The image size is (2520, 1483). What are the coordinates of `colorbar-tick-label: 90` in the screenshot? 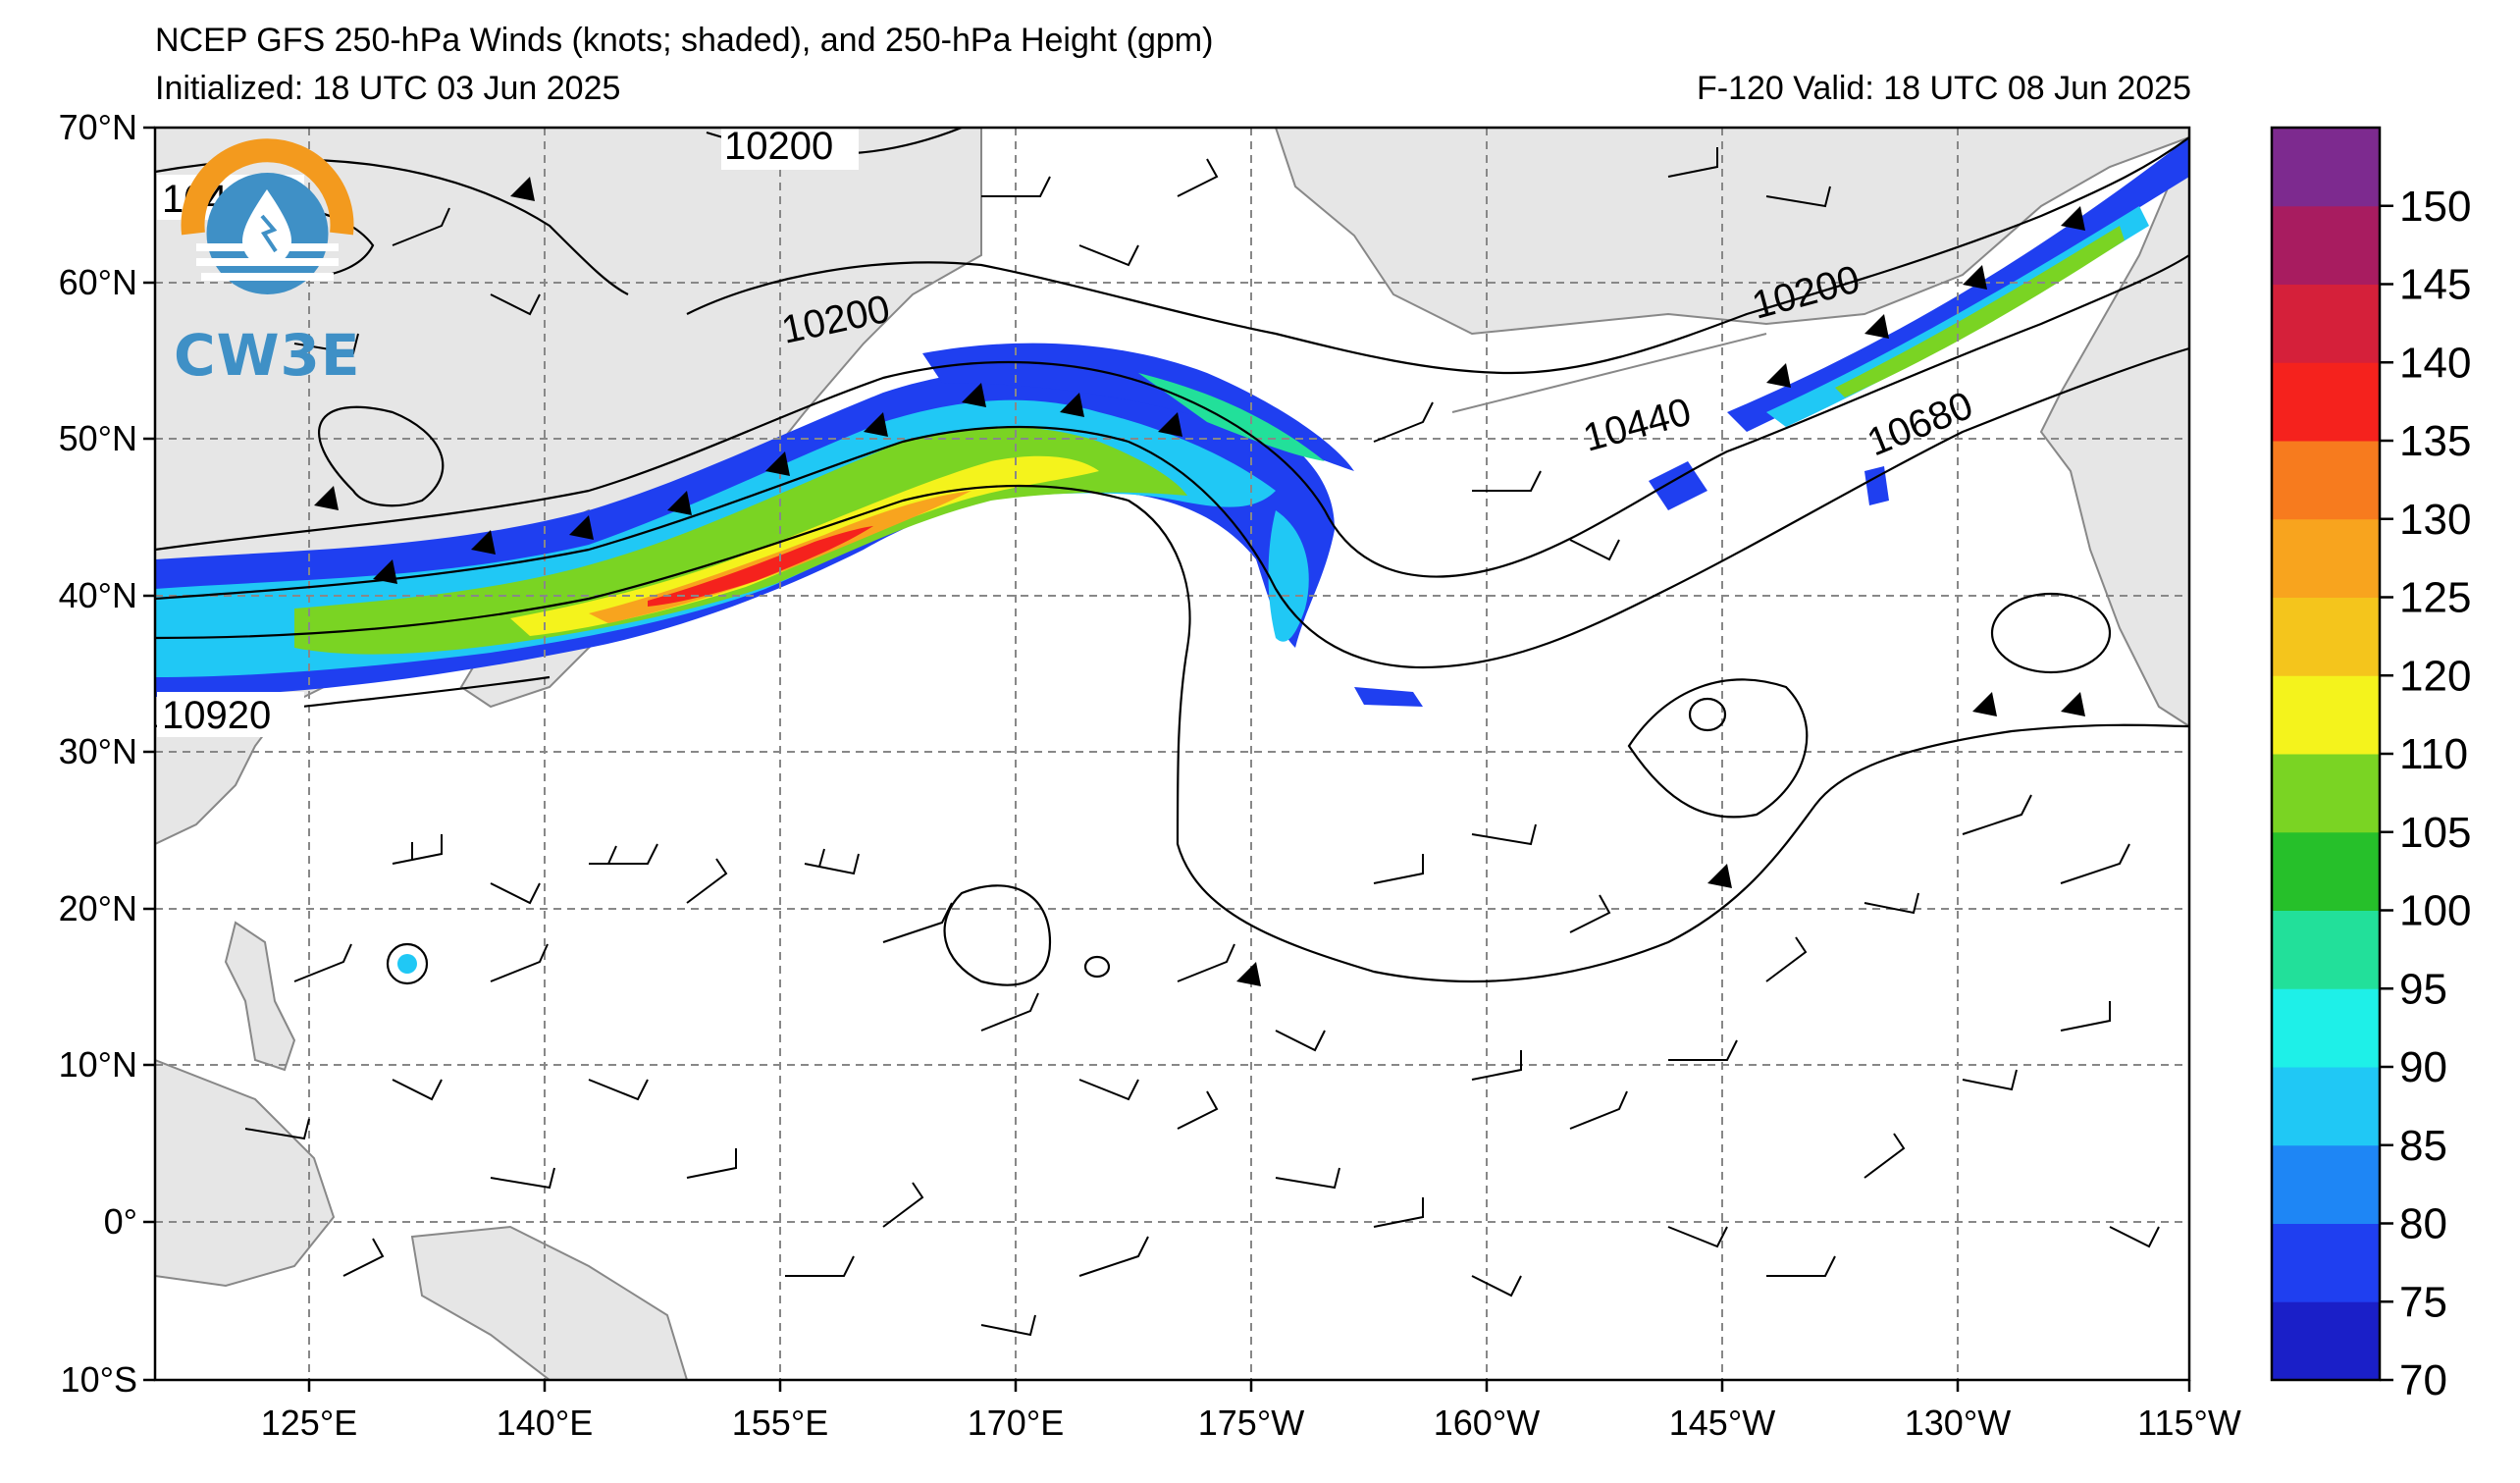 It's located at (2423, 1067).